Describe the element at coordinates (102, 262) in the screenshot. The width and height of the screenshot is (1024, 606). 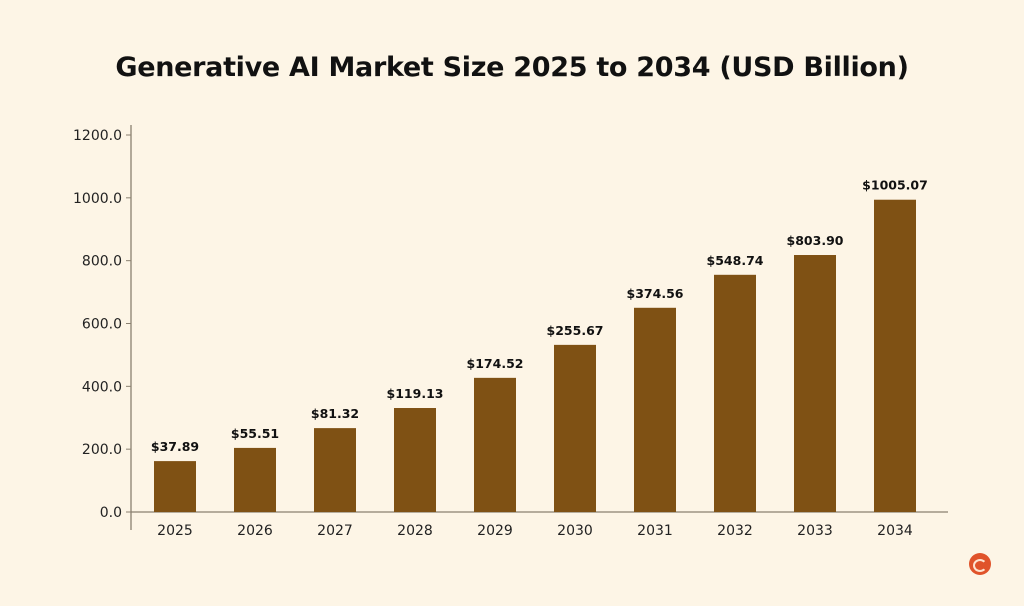
I see `y-tick-label: 800.0` at that location.